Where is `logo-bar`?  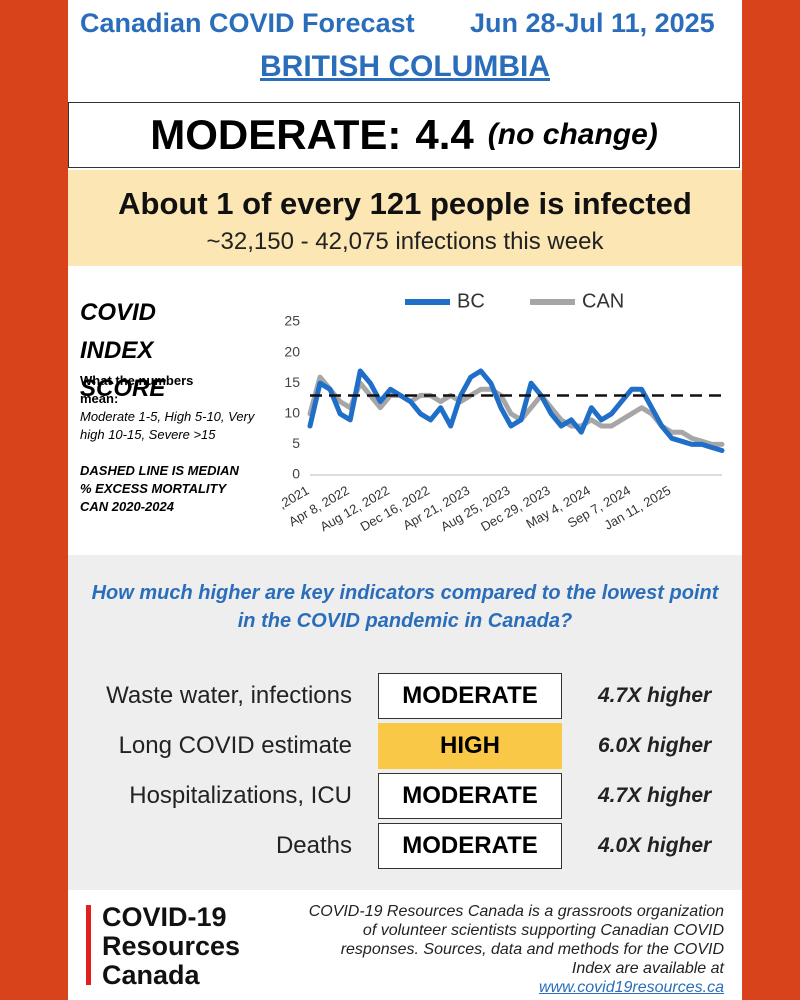
logo-bar is located at coordinates (88, 945).